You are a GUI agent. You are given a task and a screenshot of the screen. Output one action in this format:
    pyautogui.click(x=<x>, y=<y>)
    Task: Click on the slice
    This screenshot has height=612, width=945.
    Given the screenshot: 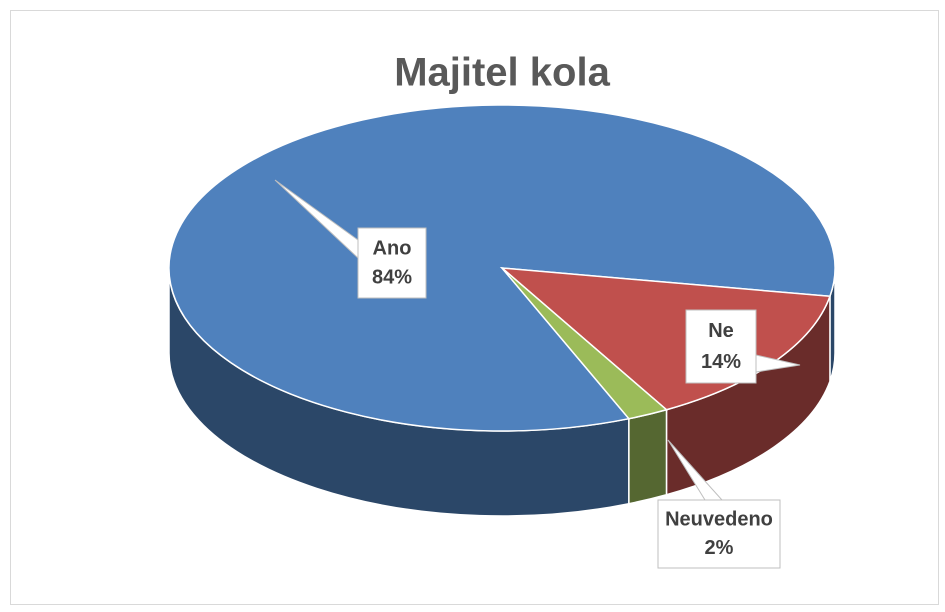 What is the action you would take?
    pyautogui.click(x=585, y=343)
    